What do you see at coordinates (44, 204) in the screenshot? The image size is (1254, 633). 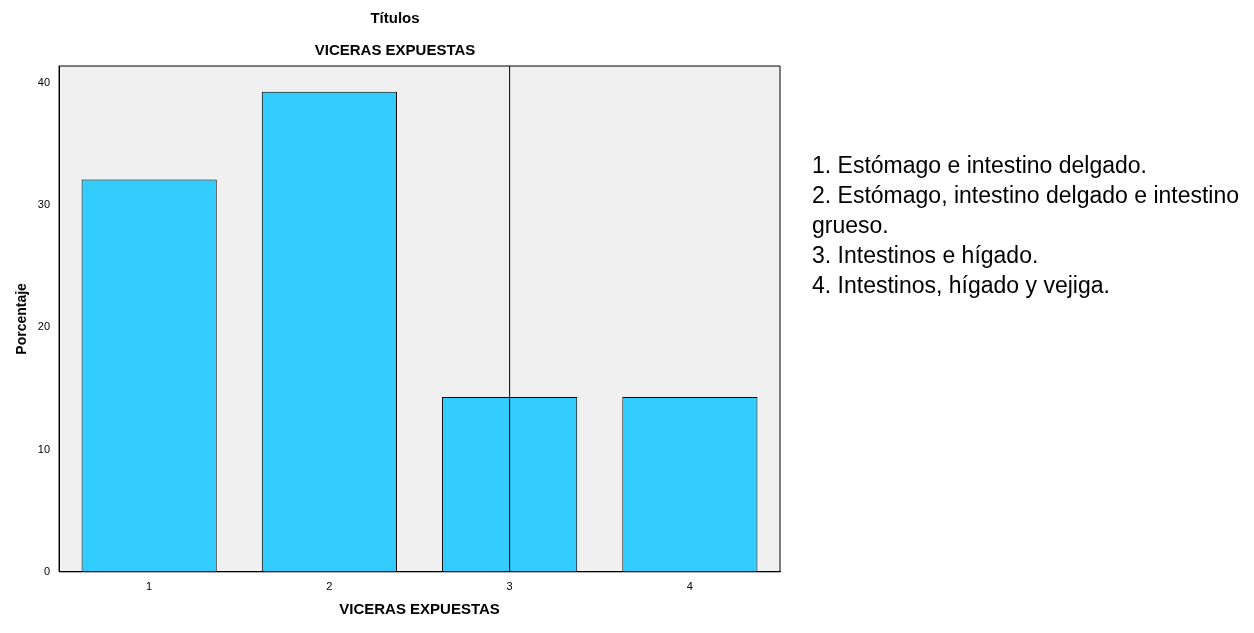 I see `y-tick-label: 30` at bounding box center [44, 204].